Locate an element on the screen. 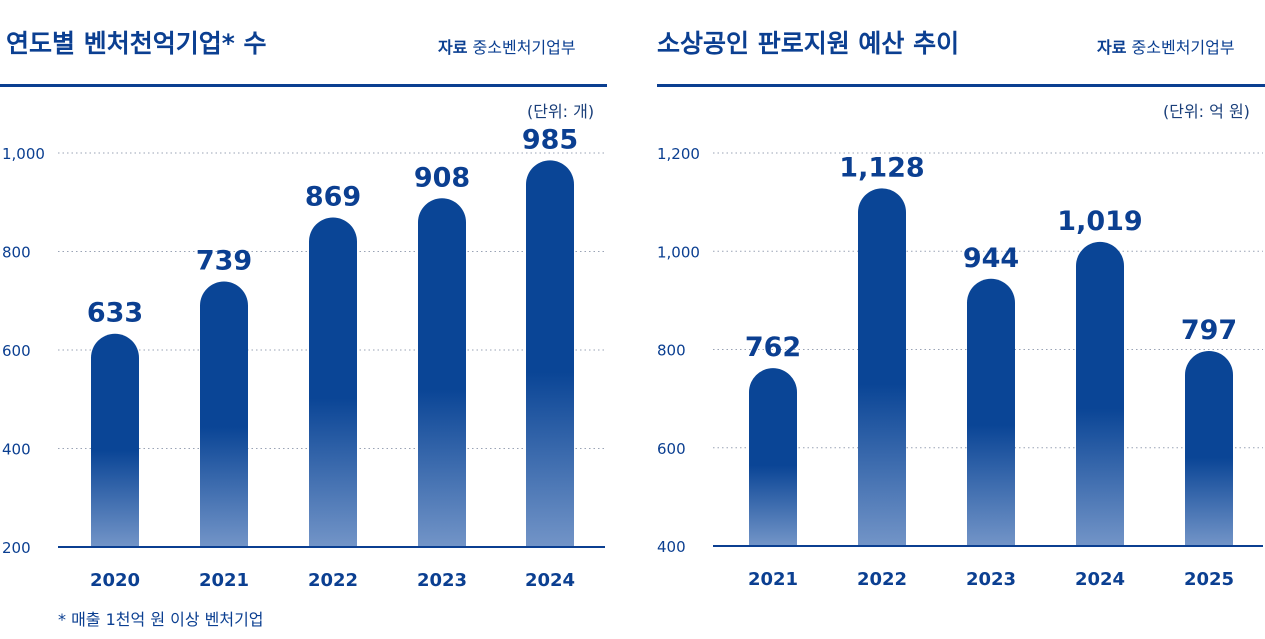 Image resolution: width=1265 pixels, height=639 pixels. x-tick-label: 2020 is located at coordinates (115, 580).